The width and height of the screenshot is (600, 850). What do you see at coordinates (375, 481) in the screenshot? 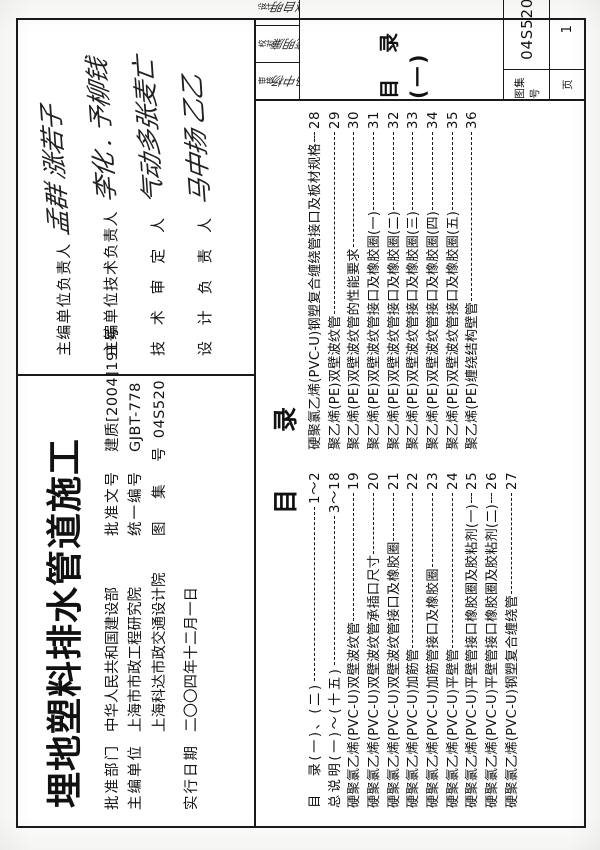
I see `toc-entry-page: 20` at bounding box center [375, 481].